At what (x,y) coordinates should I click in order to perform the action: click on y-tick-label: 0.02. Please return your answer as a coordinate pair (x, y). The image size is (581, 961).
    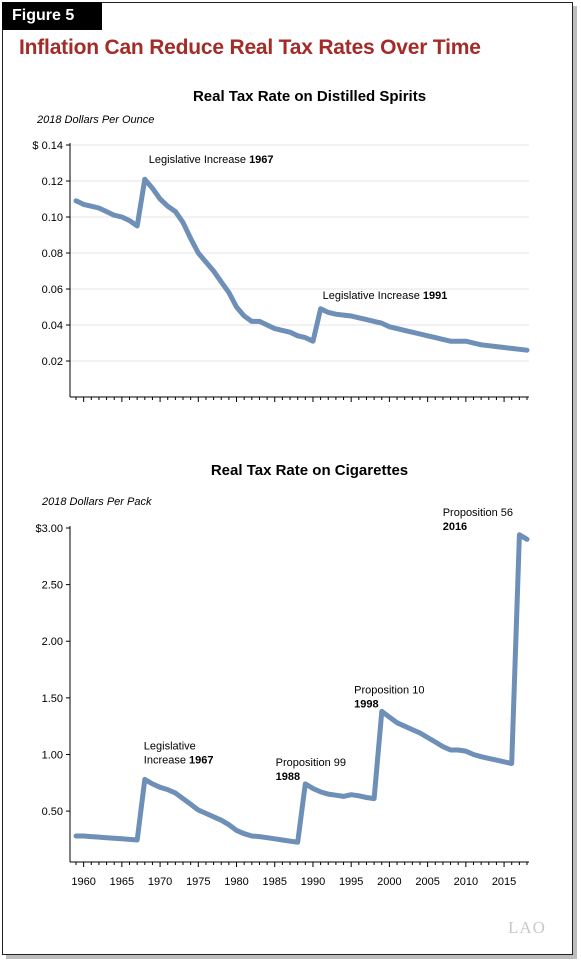
    Looking at the image, I should click on (52, 362).